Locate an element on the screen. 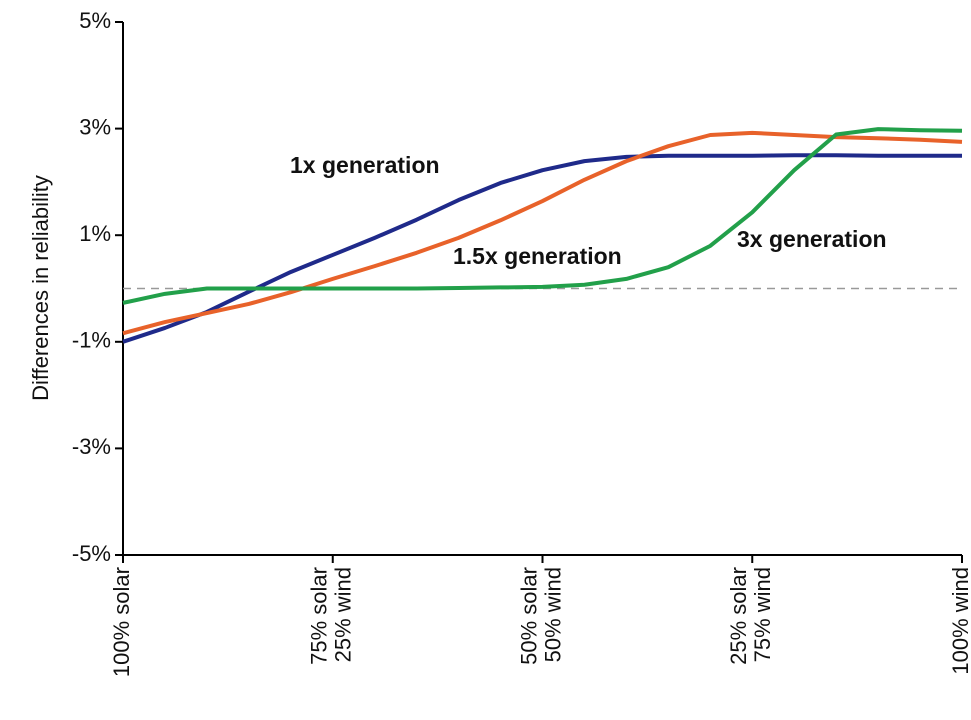 The width and height of the screenshot is (971, 720). series-label: 3x generation is located at coordinates (812, 239).